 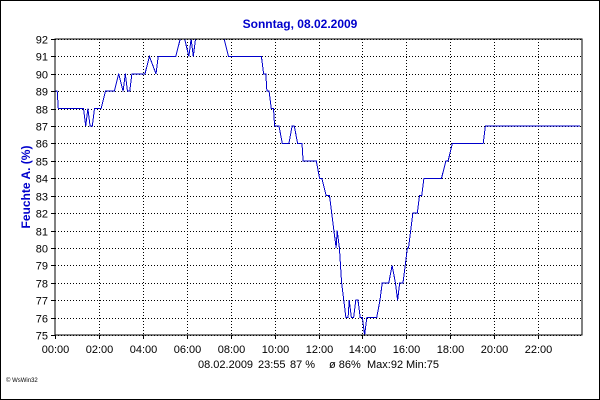 I want to click on footer-time: 23:55, so click(x=272, y=365).